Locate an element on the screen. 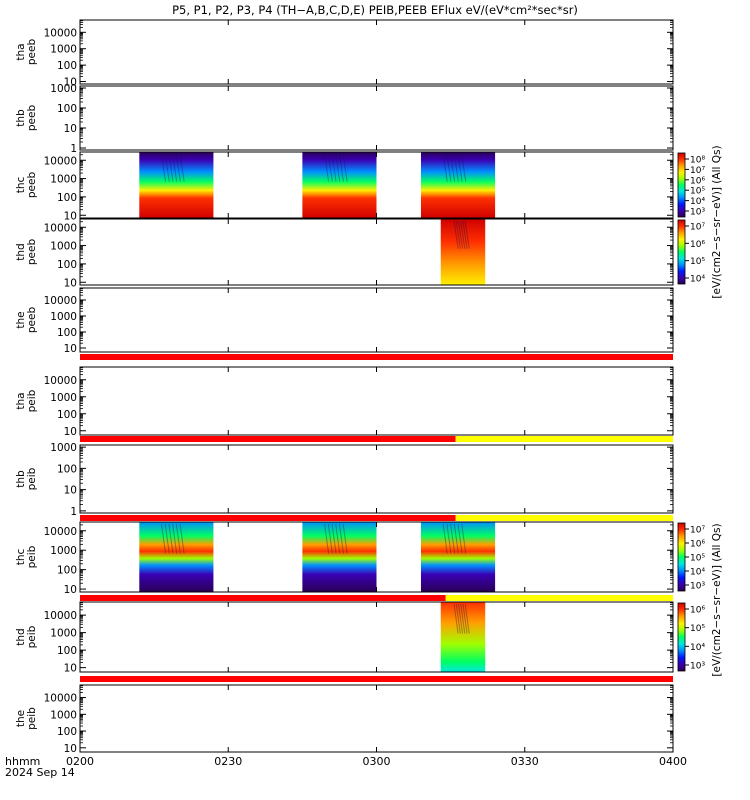 The image size is (750, 800). panel-thc-peeb: 10000 1000 100 10 thc peeb is located at coordinates (344, 186).